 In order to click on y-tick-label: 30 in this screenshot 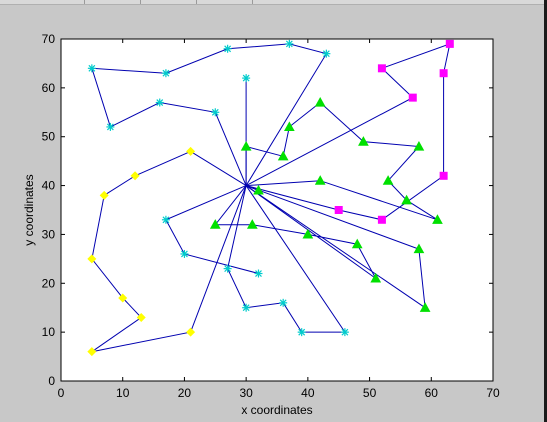, I will do `click(49, 234)`.